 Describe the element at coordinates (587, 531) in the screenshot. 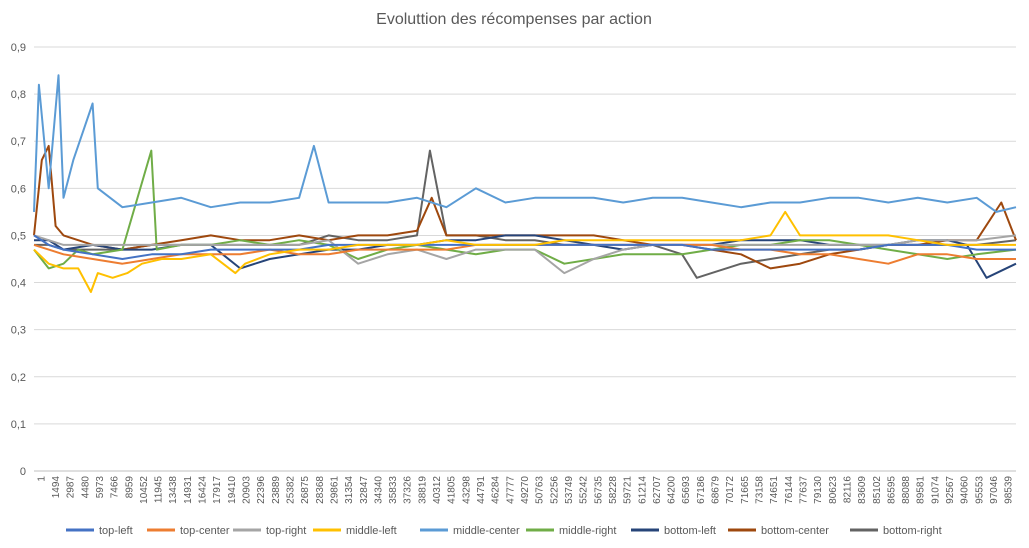

I see `legend-label-middle-right: middle-right` at that location.